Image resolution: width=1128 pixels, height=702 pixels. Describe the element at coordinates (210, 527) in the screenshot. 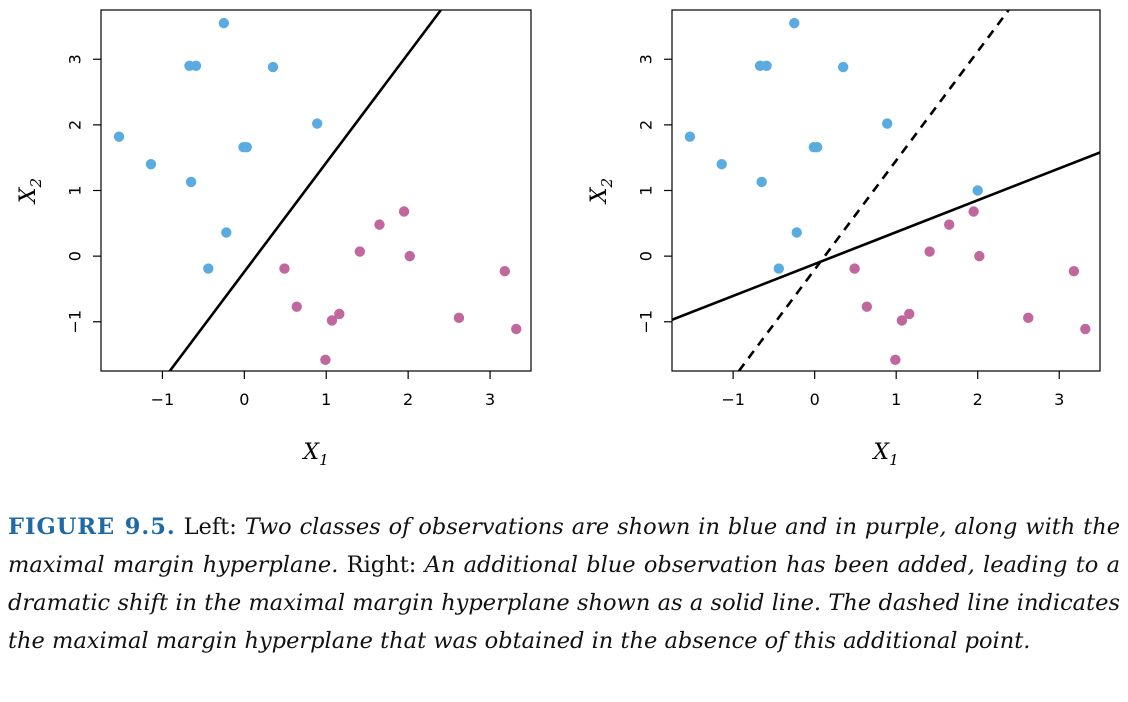

I see `caption-left-heading: Left:` at that location.